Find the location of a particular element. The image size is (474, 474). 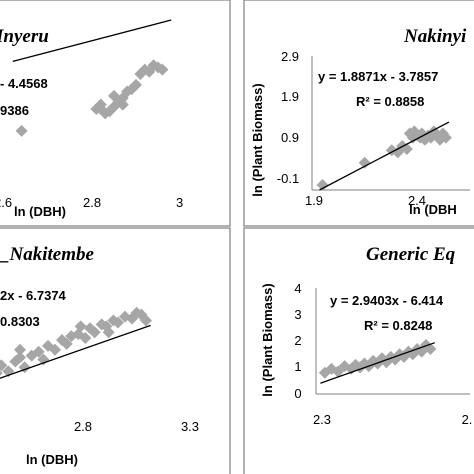

y-tick-label: 4 is located at coordinates (297, 288).